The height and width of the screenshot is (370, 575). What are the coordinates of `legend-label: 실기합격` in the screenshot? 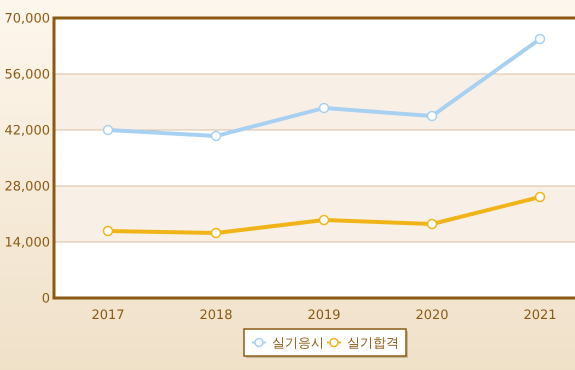 It's located at (373, 344).